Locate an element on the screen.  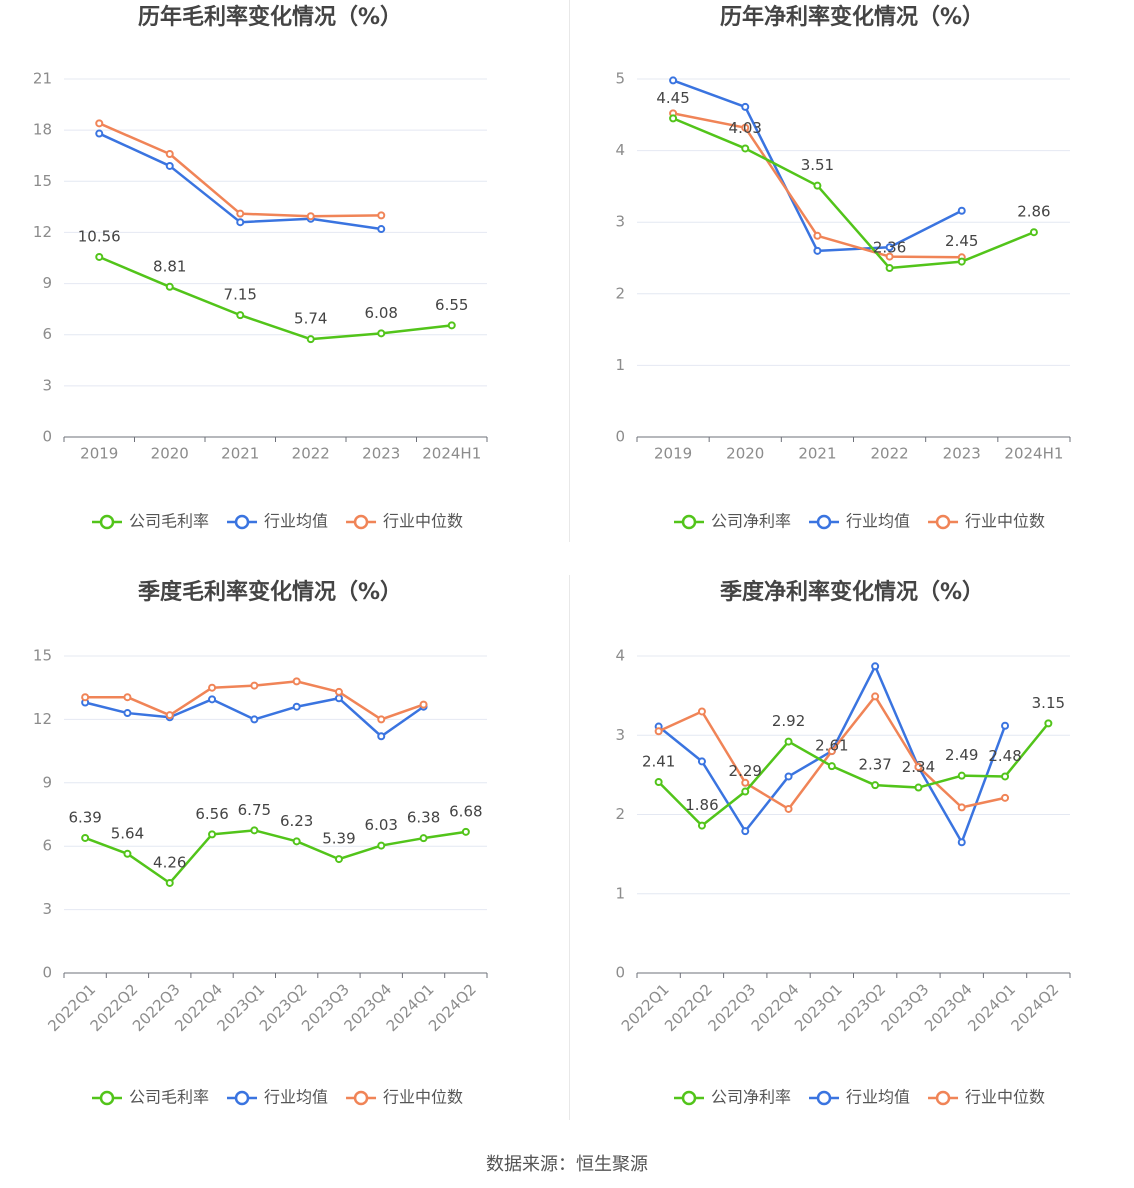
data-label: 2.41 is located at coordinates (658, 762).